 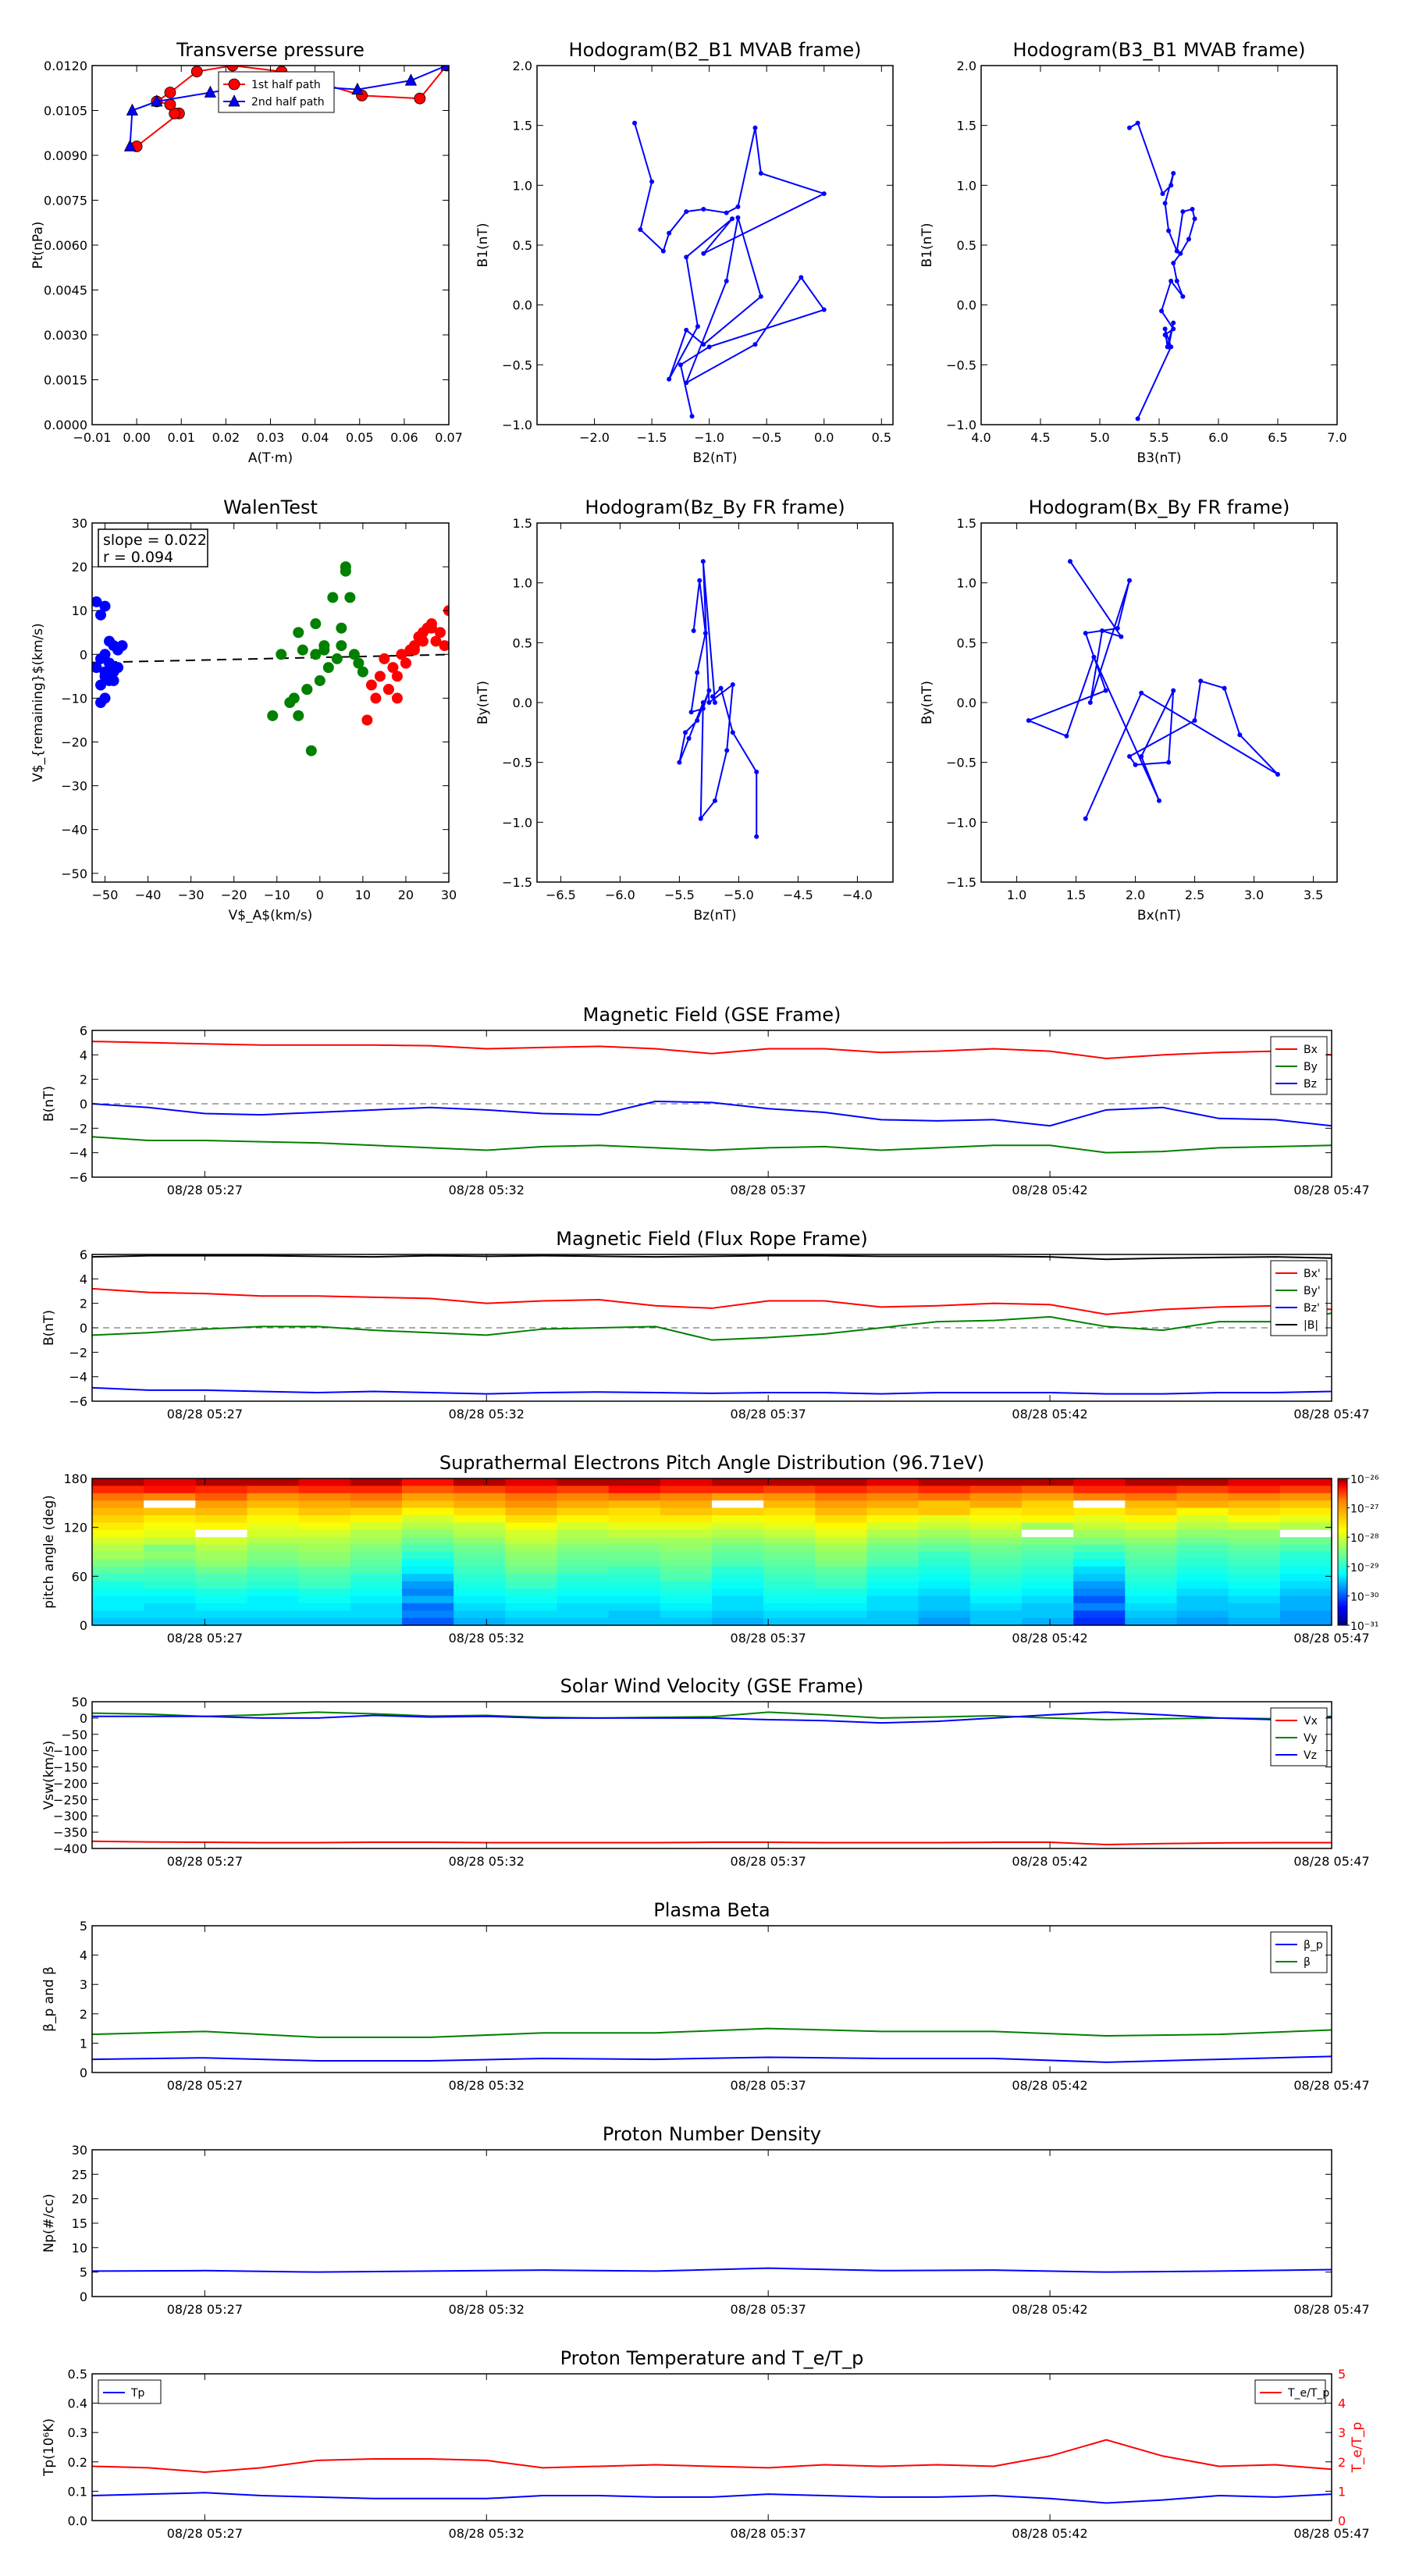 What do you see at coordinates (404, 437) in the screenshot?
I see `x-tick-label: 0.06` at bounding box center [404, 437].